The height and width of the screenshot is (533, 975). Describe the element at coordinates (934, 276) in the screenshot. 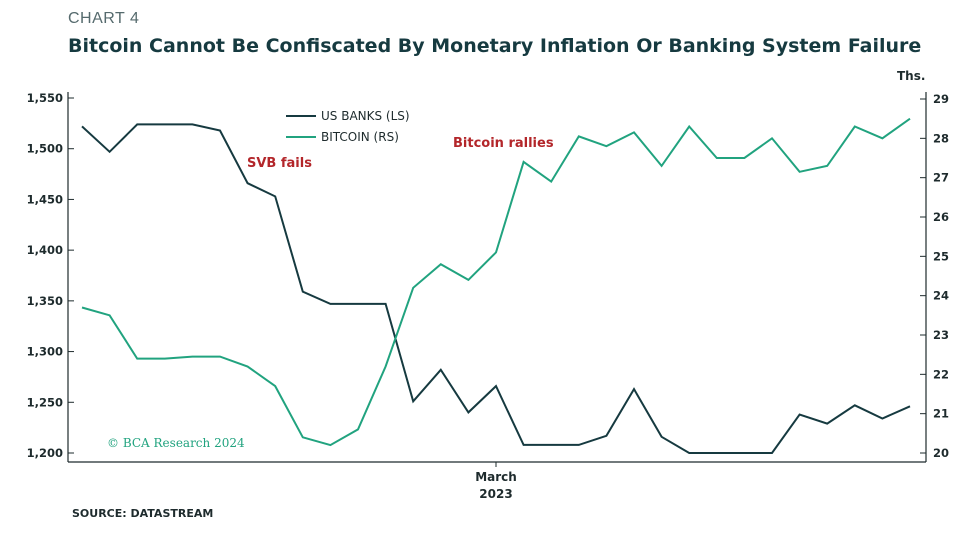

I see `right-axis-ticks: 20 21 22 23 24 25 26 27 28 29` at that location.